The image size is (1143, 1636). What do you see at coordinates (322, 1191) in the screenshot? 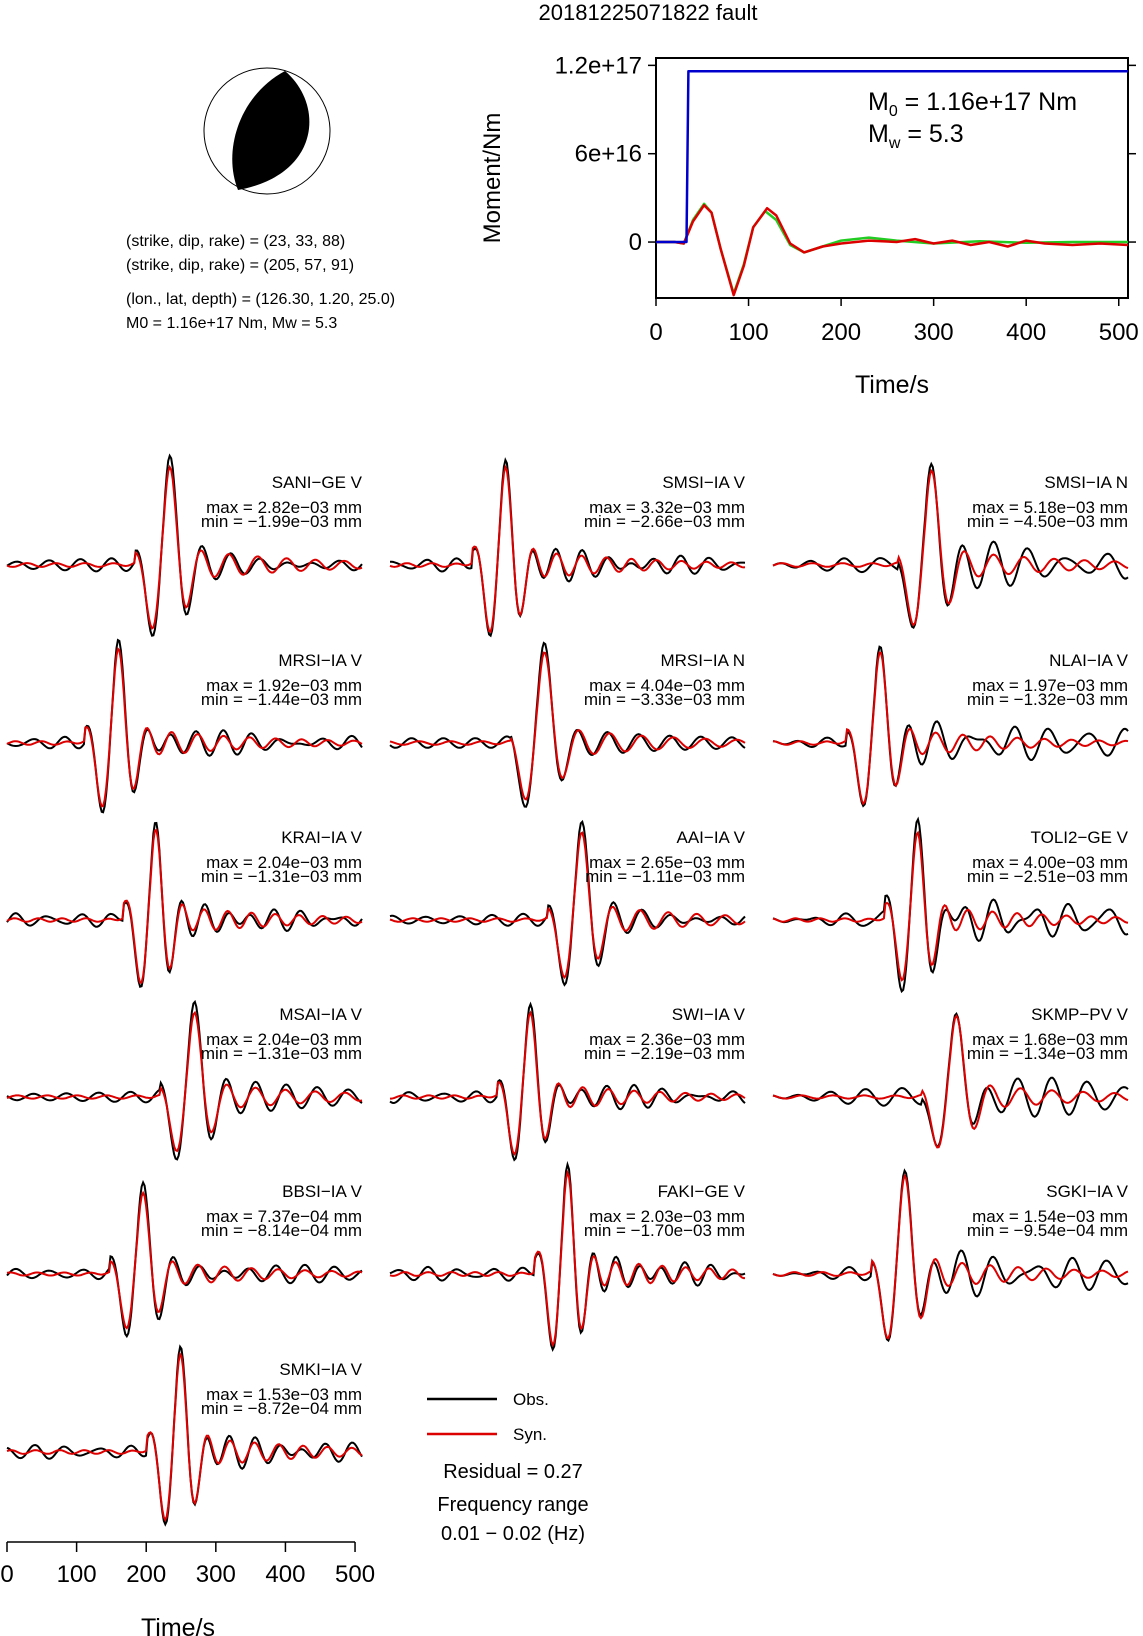
I see `station-name: BBSI−IA V` at bounding box center [322, 1191].